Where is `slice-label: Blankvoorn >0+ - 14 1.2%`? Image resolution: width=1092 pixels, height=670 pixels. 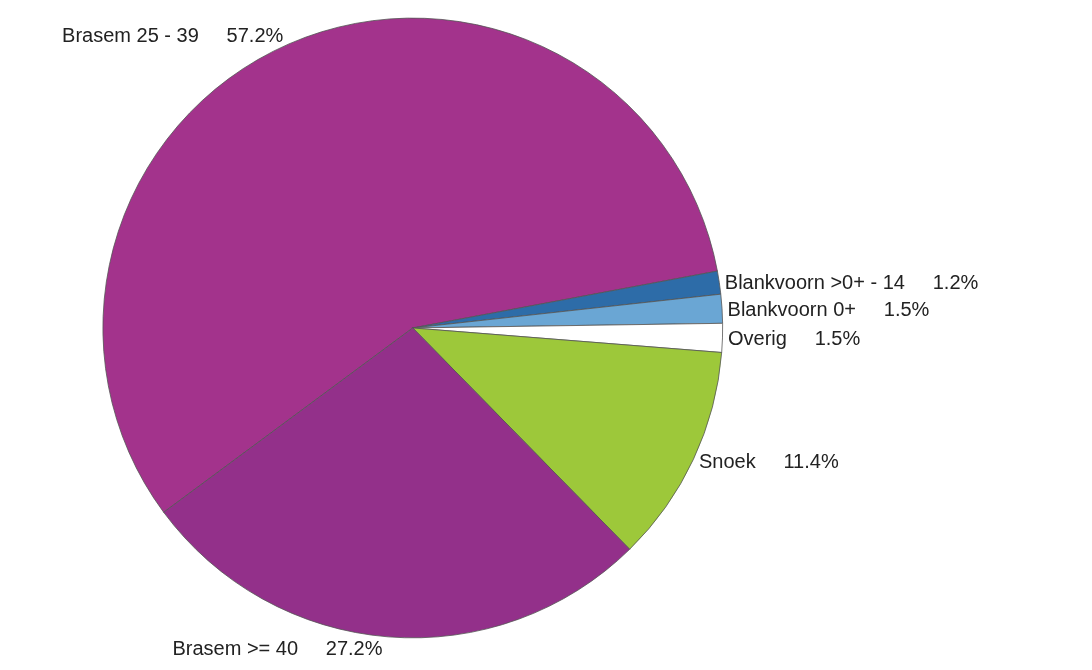 slice-label: Blankvoorn >0+ - 14 1.2% is located at coordinates (851, 282).